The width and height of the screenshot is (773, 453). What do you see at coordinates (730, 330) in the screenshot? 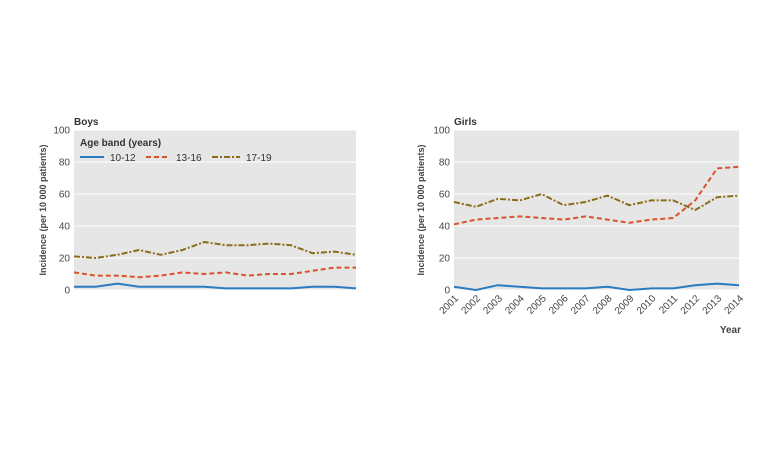
I see `girls-x-axis-label: Year` at bounding box center [730, 330].